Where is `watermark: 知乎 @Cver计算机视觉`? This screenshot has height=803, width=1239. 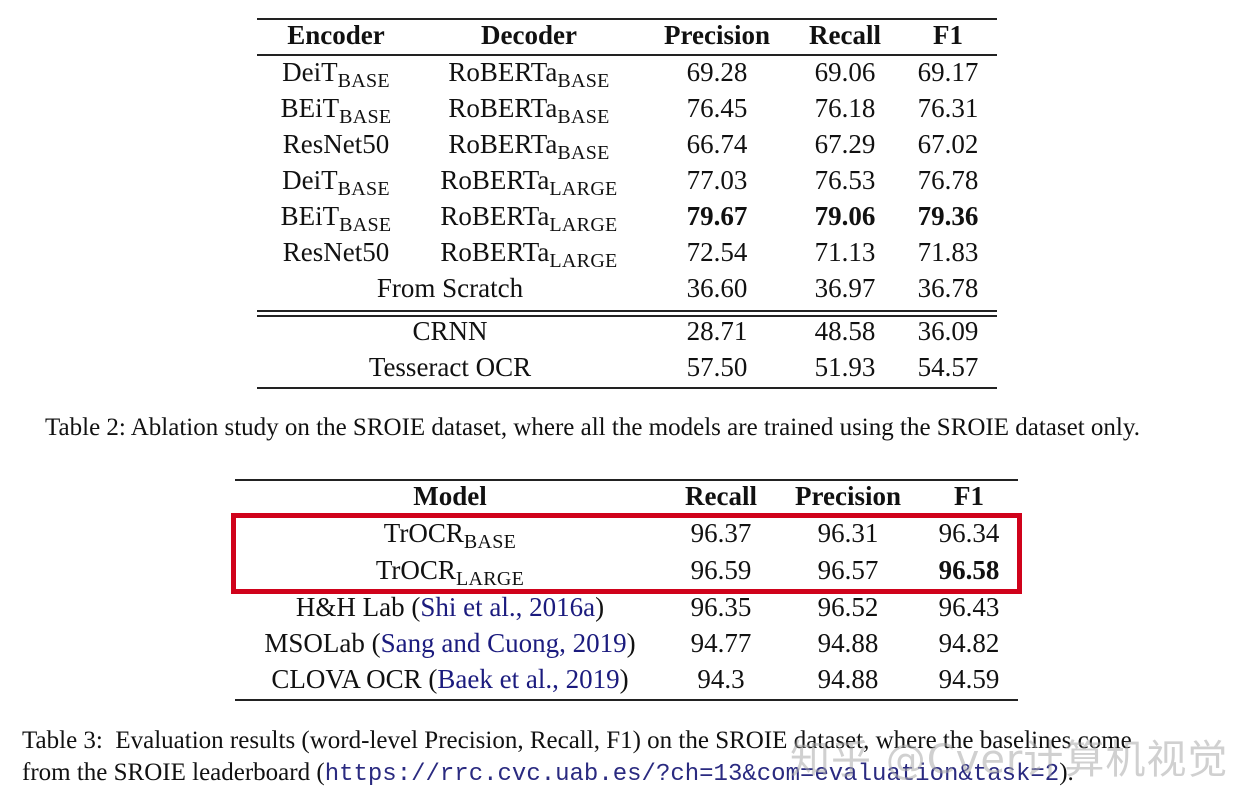
watermark: 知乎 @Cver计算机视觉 is located at coordinates (1009, 760).